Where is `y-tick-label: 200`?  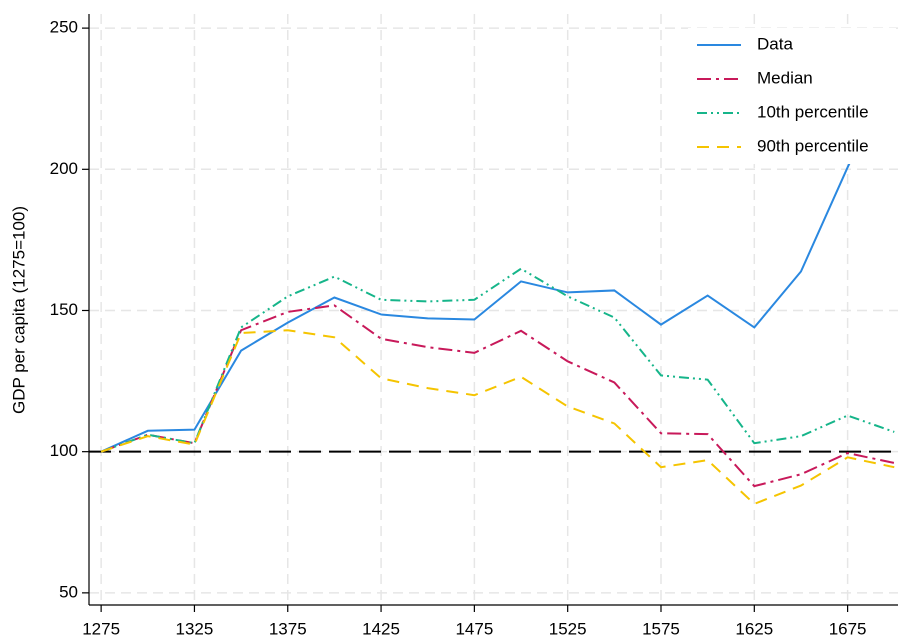 y-tick-label: 200 is located at coordinates (64, 168).